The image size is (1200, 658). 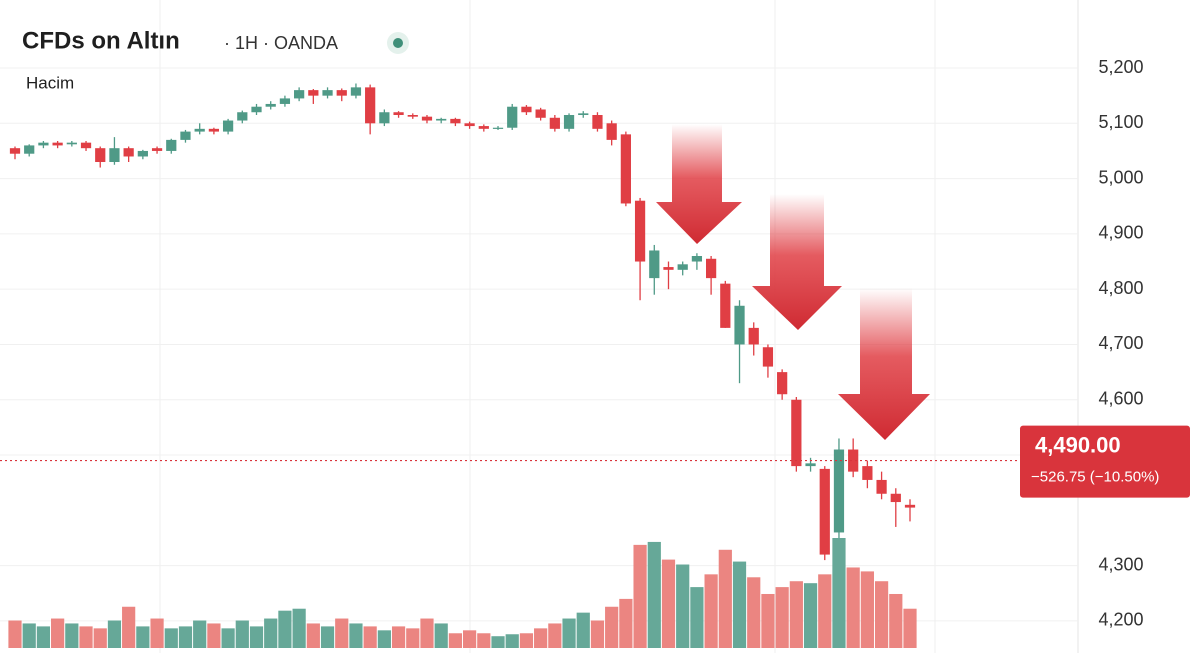 What do you see at coordinates (1120, 288) in the screenshot?
I see `y-tick-label: 4,800` at bounding box center [1120, 288].